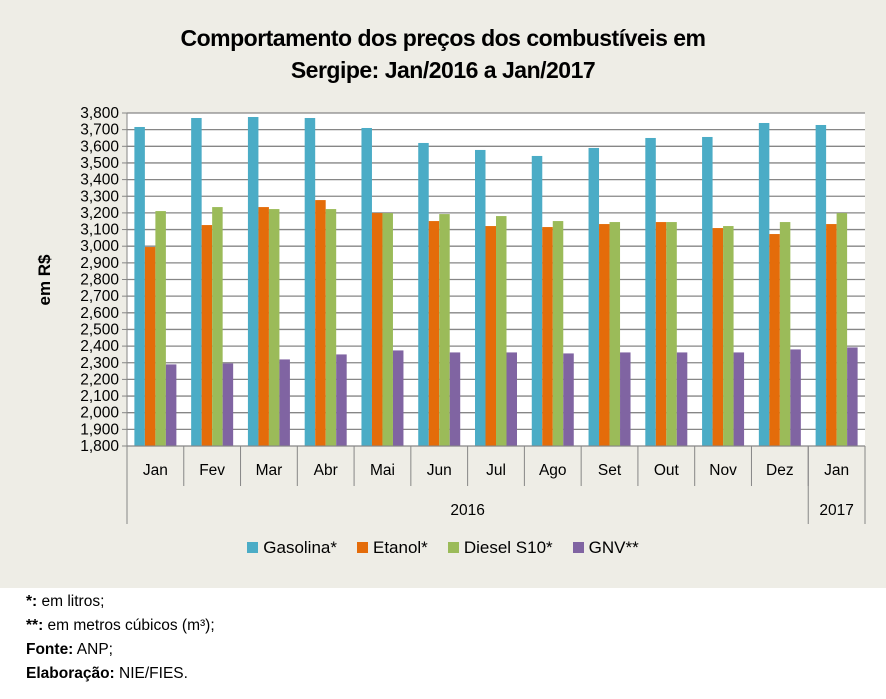 The image size is (886, 699). What do you see at coordinates (99, 429) in the screenshot?
I see `y-tick-label: 1,900` at bounding box center [99, 429].